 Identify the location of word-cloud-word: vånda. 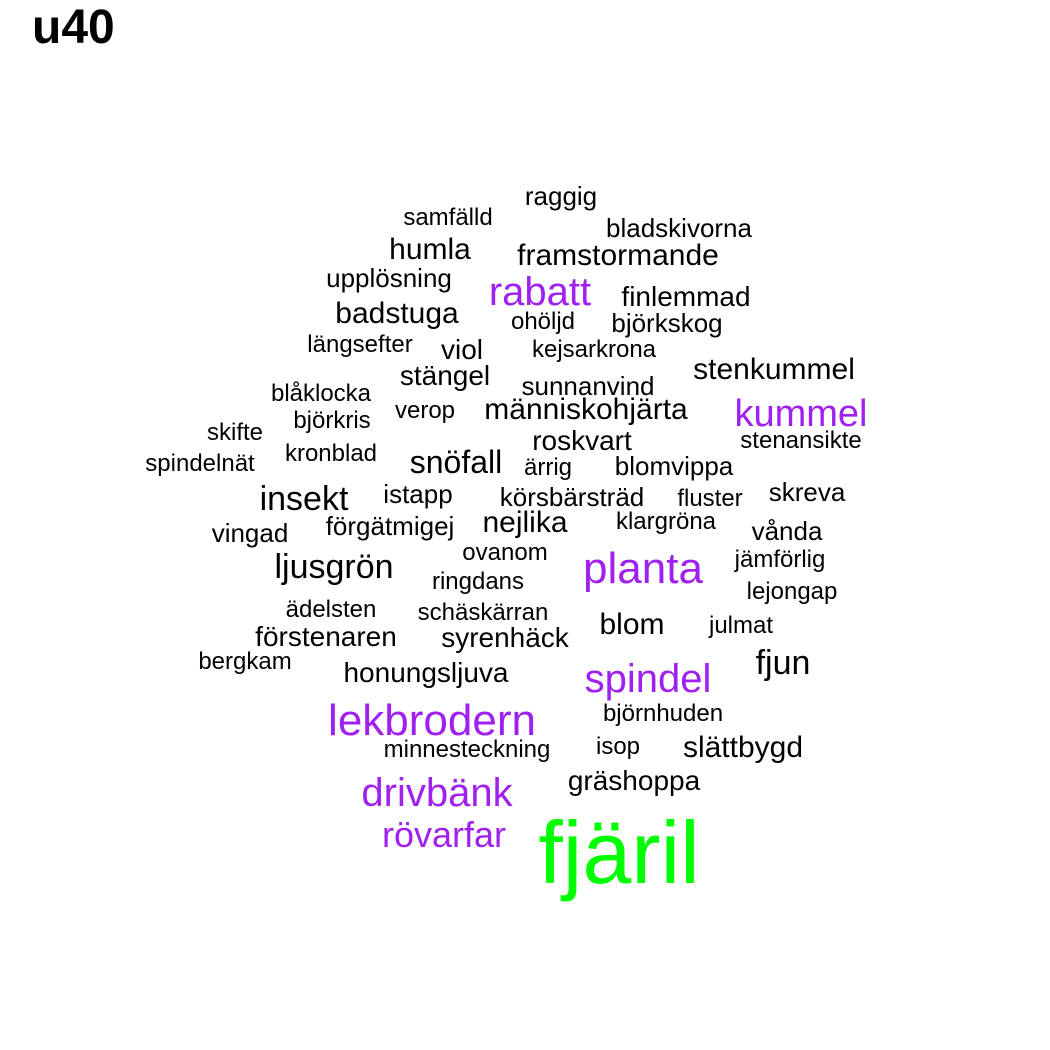
(787, 531).